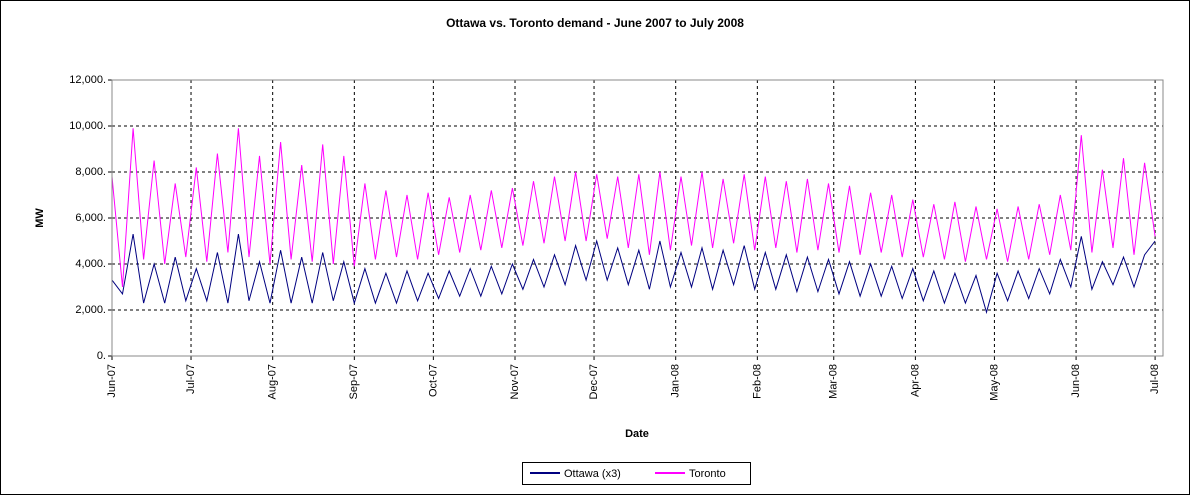 The width and height of the screenshot is (1190, 495). What do you see at coordinates (594, 381) in the screenshot?
I see `x-tick-label: Dec-07` at bounding box center [594, 381].